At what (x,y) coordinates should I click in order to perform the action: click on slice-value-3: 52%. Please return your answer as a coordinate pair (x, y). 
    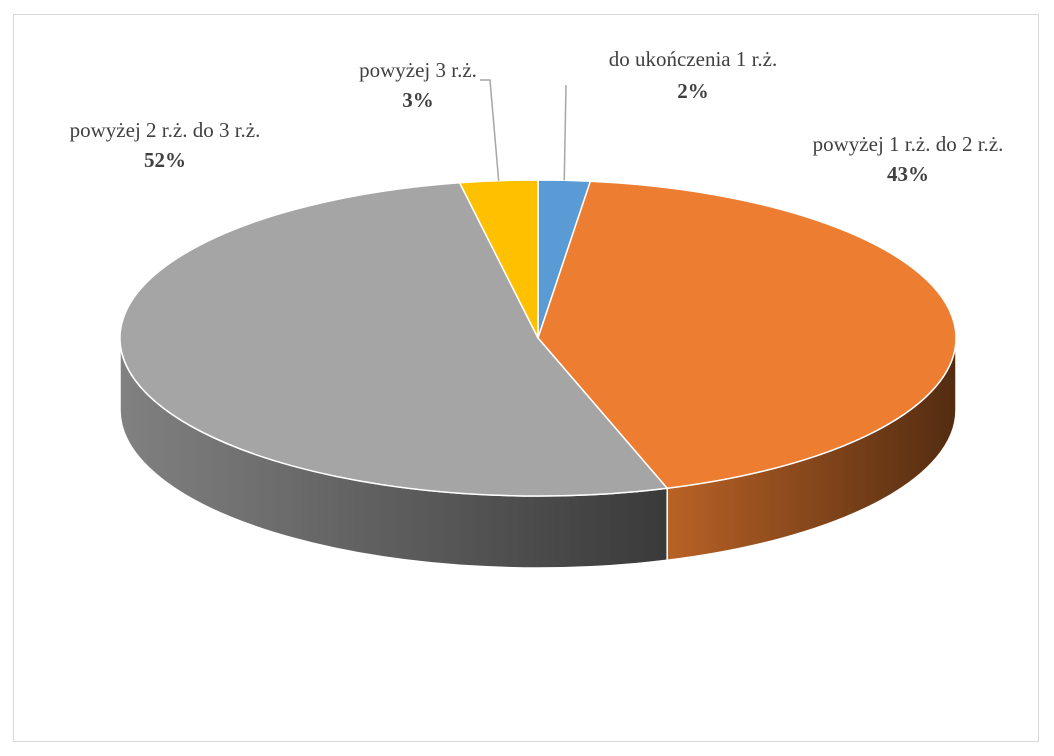
    Looking at the image, I should click on (165, 160).